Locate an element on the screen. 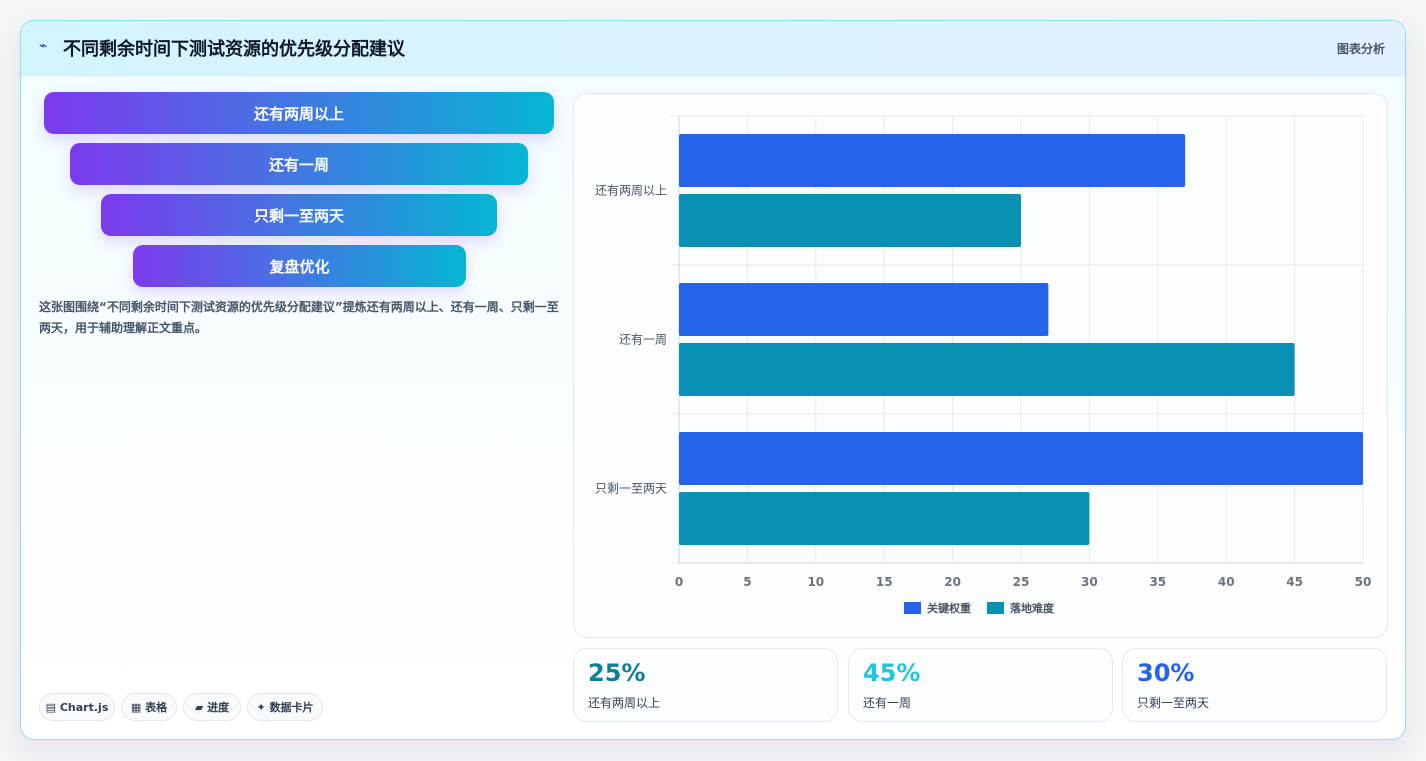  stat-card-2: 45% 还有一周 is located at coordinates (980, 685).